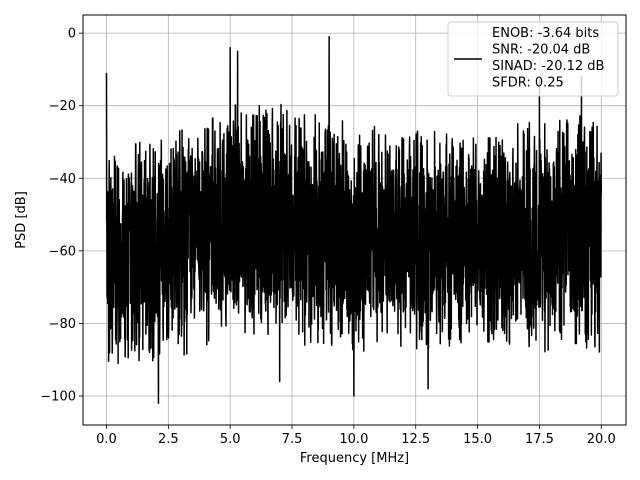 This screenshot has width=640, height=480. Describe the element at coordinates (548, 66) in the screenshot. I see `legend-entry-sinad: SINAD: -20.12 dB` at that location.